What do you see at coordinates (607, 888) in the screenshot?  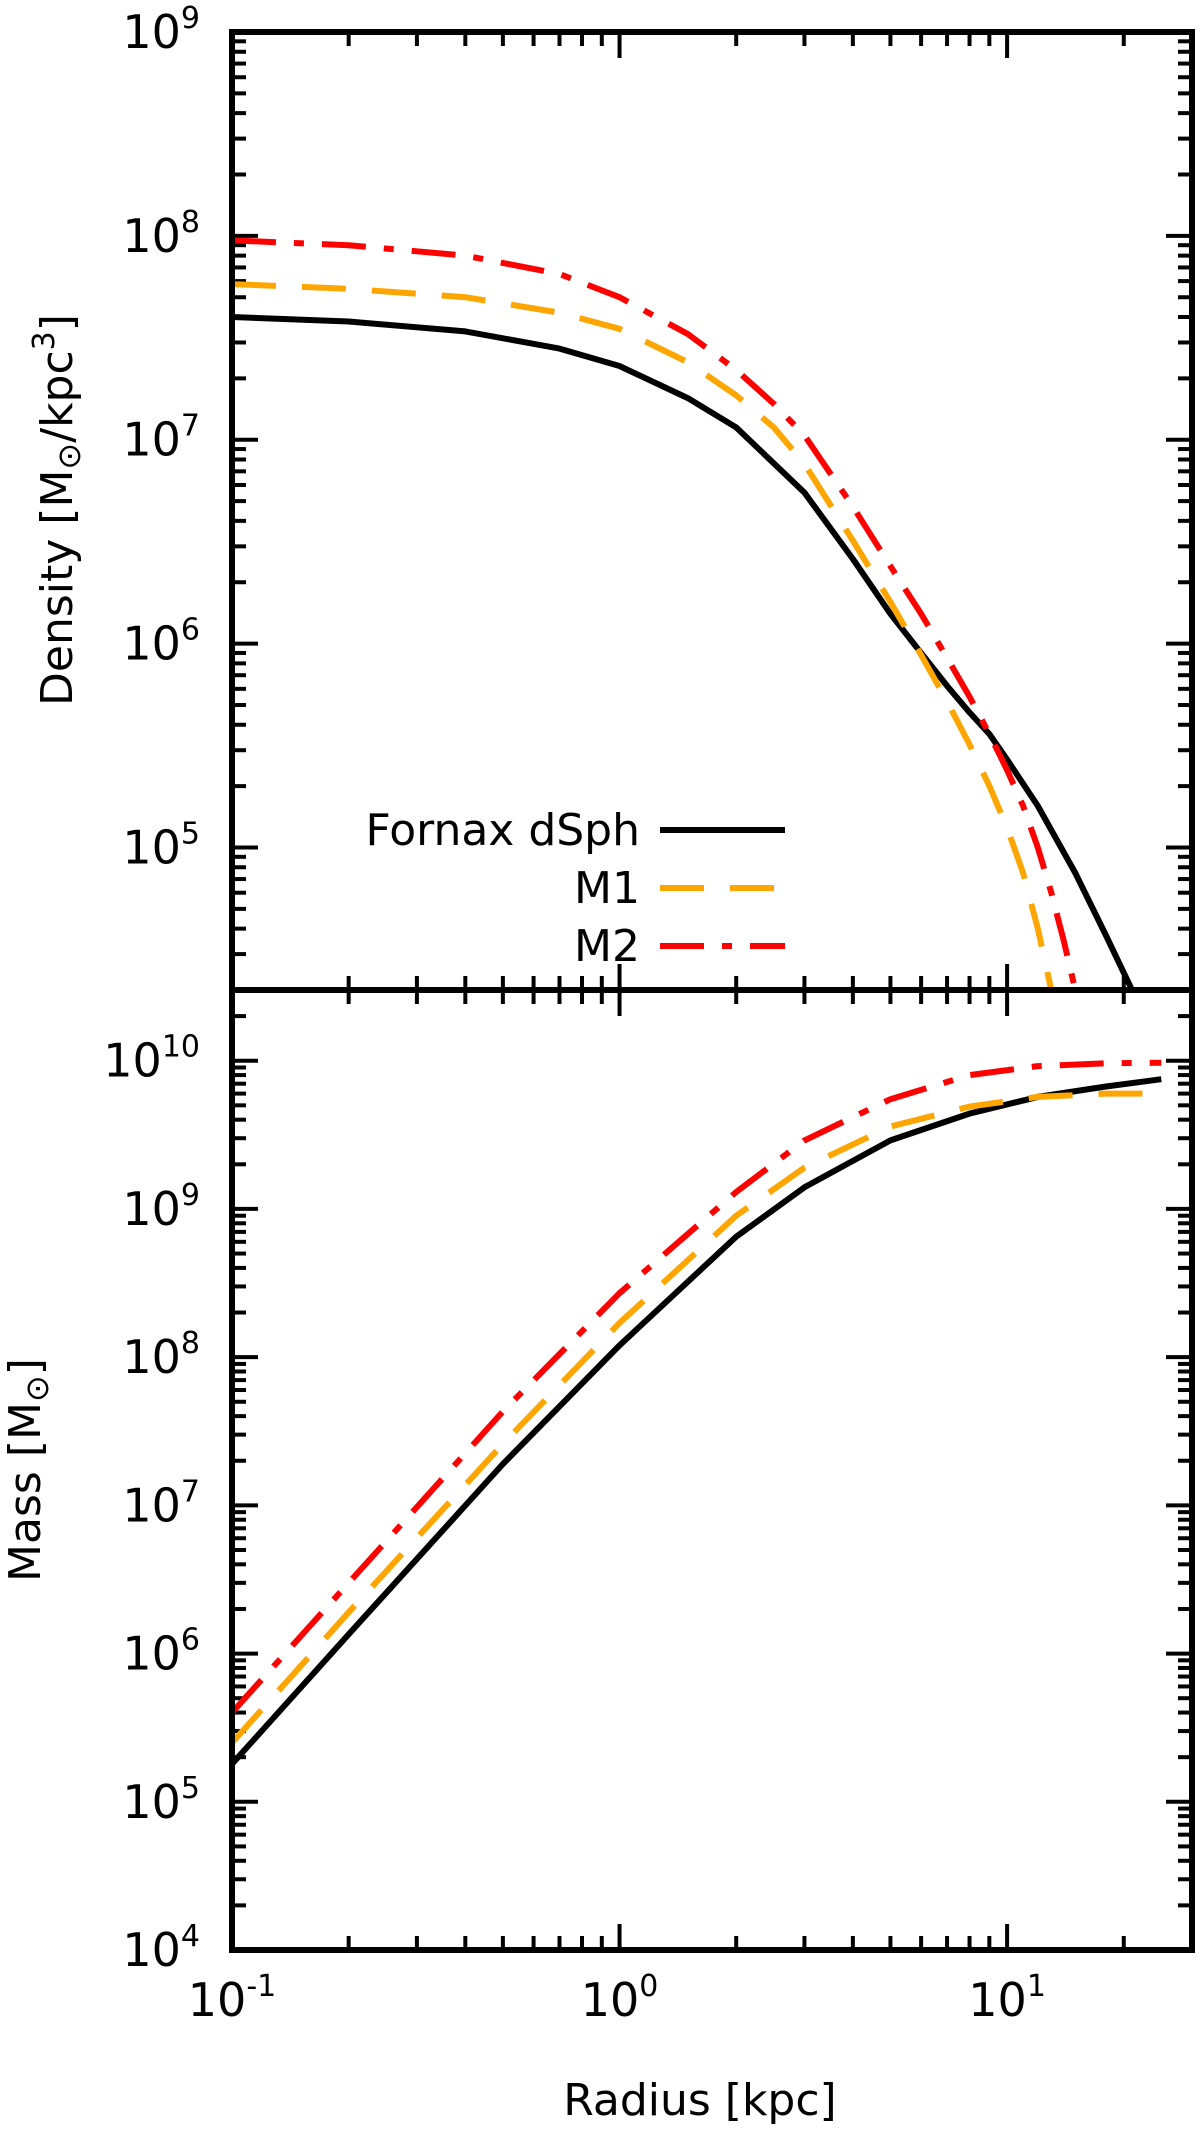 I see `legend-label: M1` at bounding box center [607, 888].